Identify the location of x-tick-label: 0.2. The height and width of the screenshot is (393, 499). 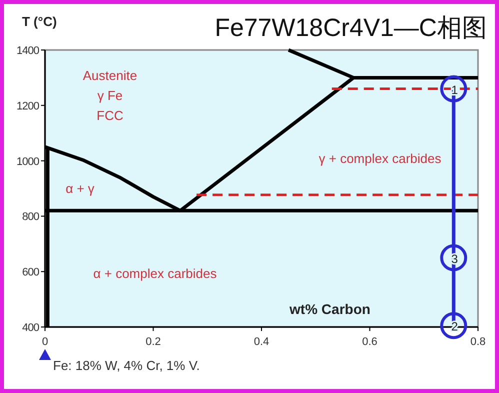
(153, 342).